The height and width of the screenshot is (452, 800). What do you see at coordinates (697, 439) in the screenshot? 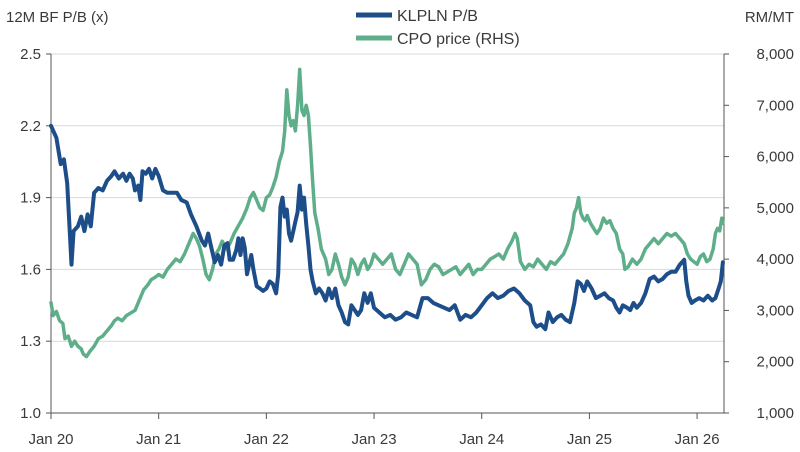
I see `x-tick-label: Jan 26` at bounding box center [697, 439].